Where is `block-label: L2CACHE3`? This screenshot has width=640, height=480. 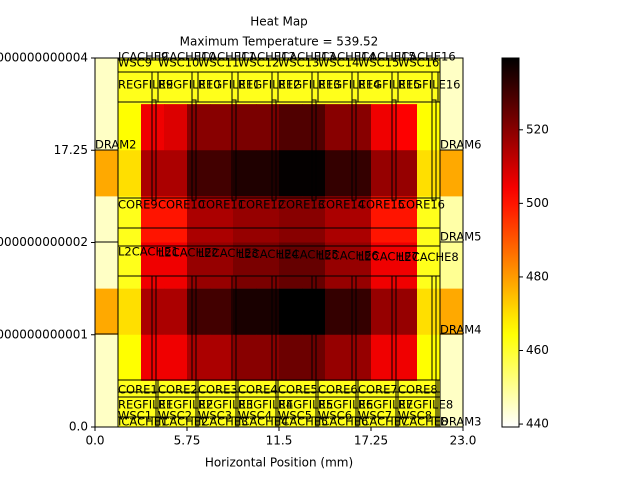 block-label: L2CACHE3 is located at coordinates (228, 253).